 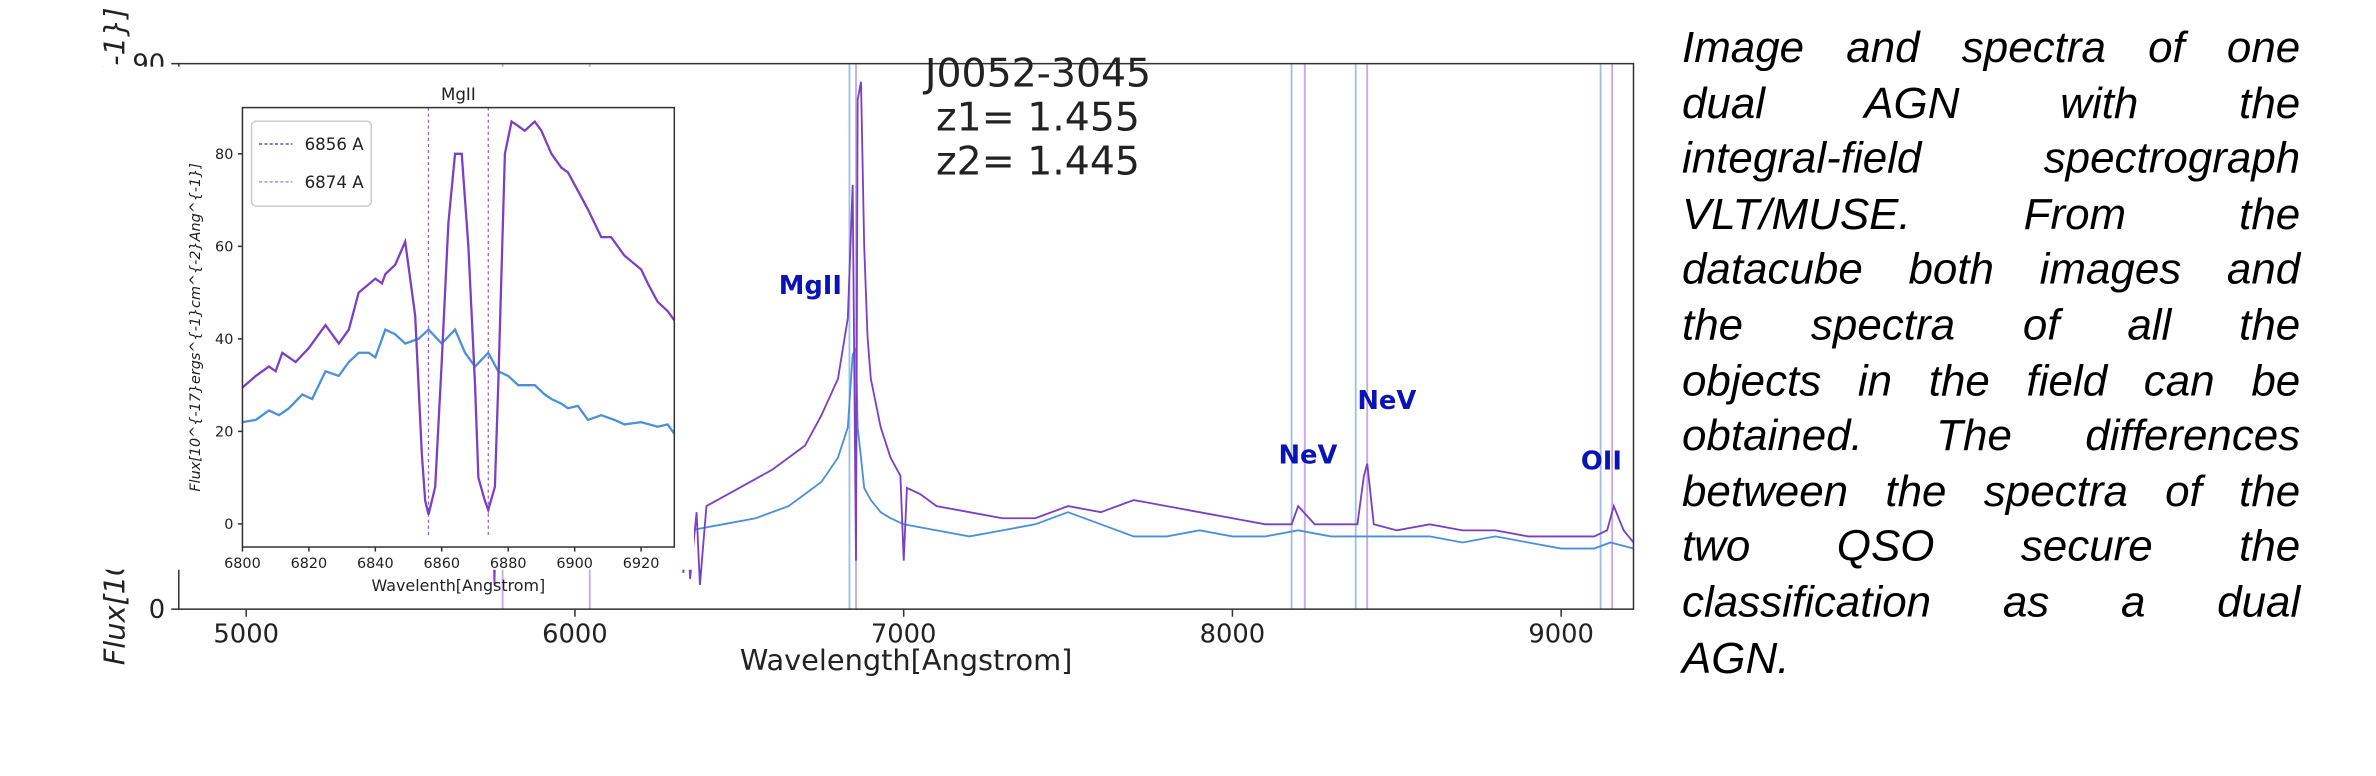 What do you see at coordinates (224, 155) in the screenshot?
I see `inset-y-tick-label: 80` at bounding box center [224, 155].